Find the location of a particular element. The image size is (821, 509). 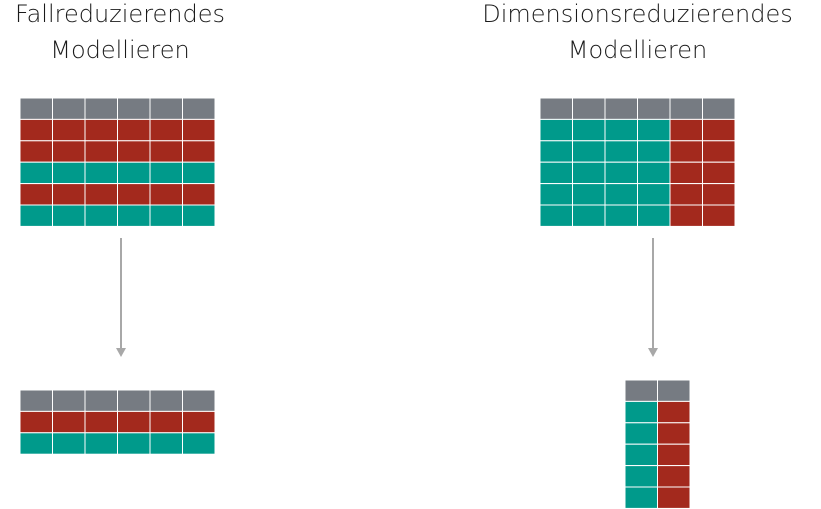

left-after-table is located at coordinates (117, 422).